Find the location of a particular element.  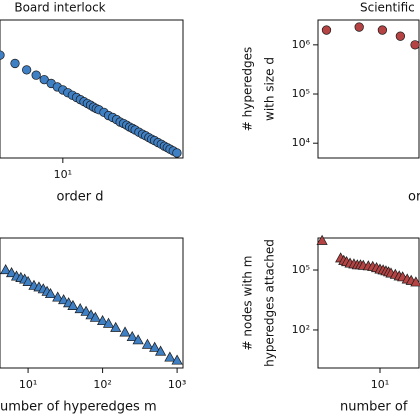

x-tick-label: 10³ is located at coordinates (177, 384).